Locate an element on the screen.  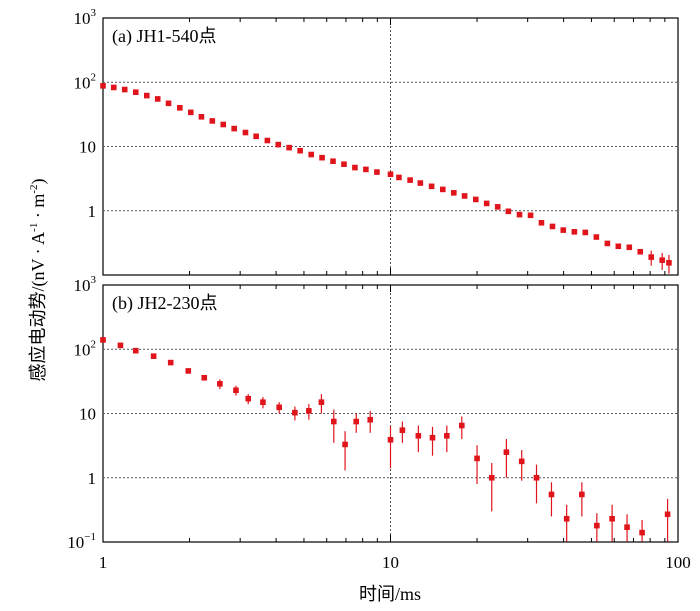
y-tick-label: 1 is located at coordinates (92, 478).